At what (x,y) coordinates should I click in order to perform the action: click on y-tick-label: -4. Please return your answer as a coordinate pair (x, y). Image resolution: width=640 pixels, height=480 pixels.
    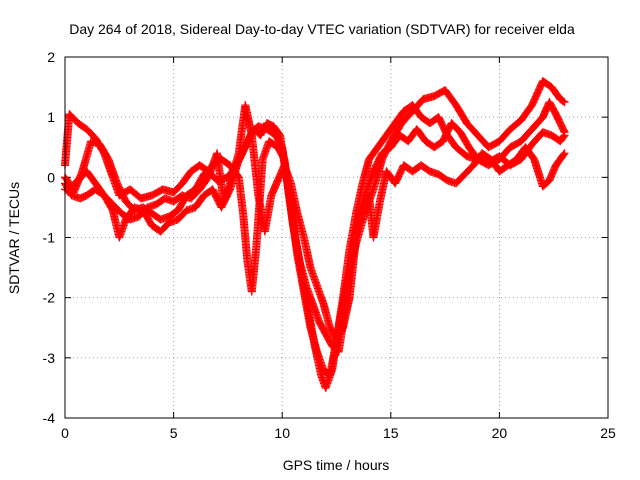
    Looking at the image, I should click on (49, 418).